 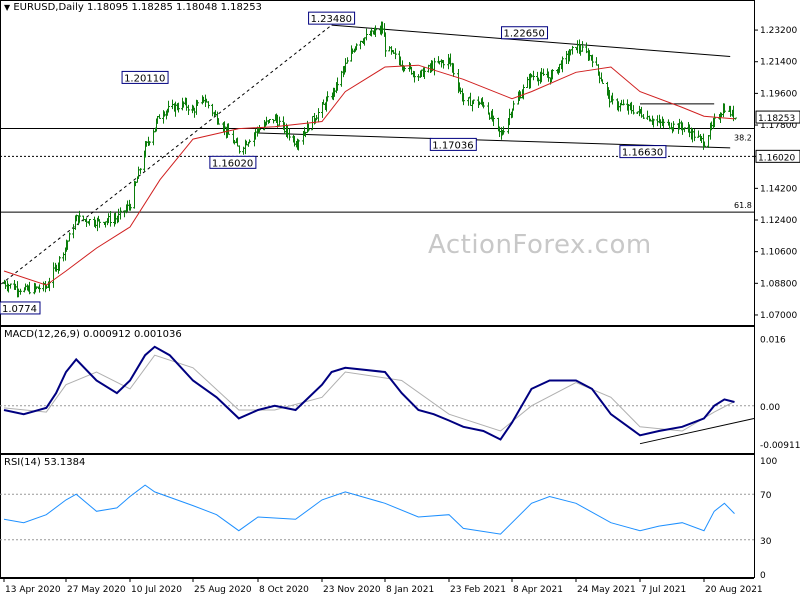 I want to click on trendline, so click(x=531, y=40).